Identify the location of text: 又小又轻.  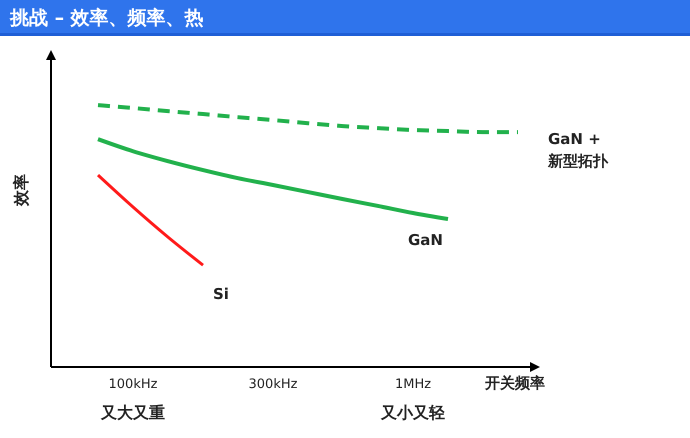
(412, 412).